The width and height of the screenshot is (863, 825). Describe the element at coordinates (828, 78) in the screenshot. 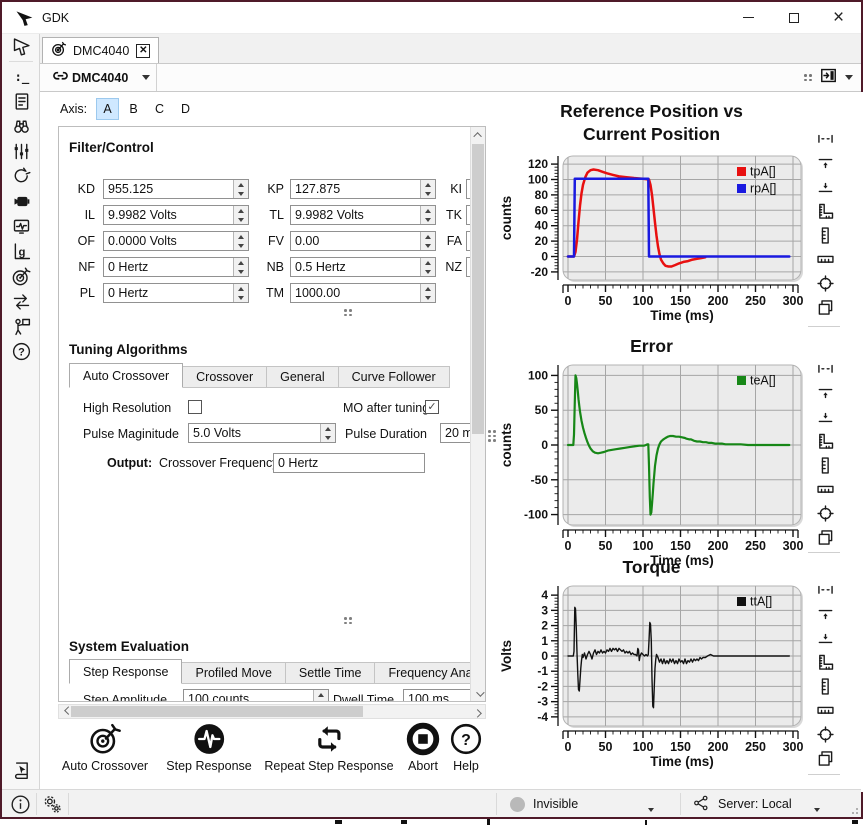

I see `dock-panel-icon` at that location.